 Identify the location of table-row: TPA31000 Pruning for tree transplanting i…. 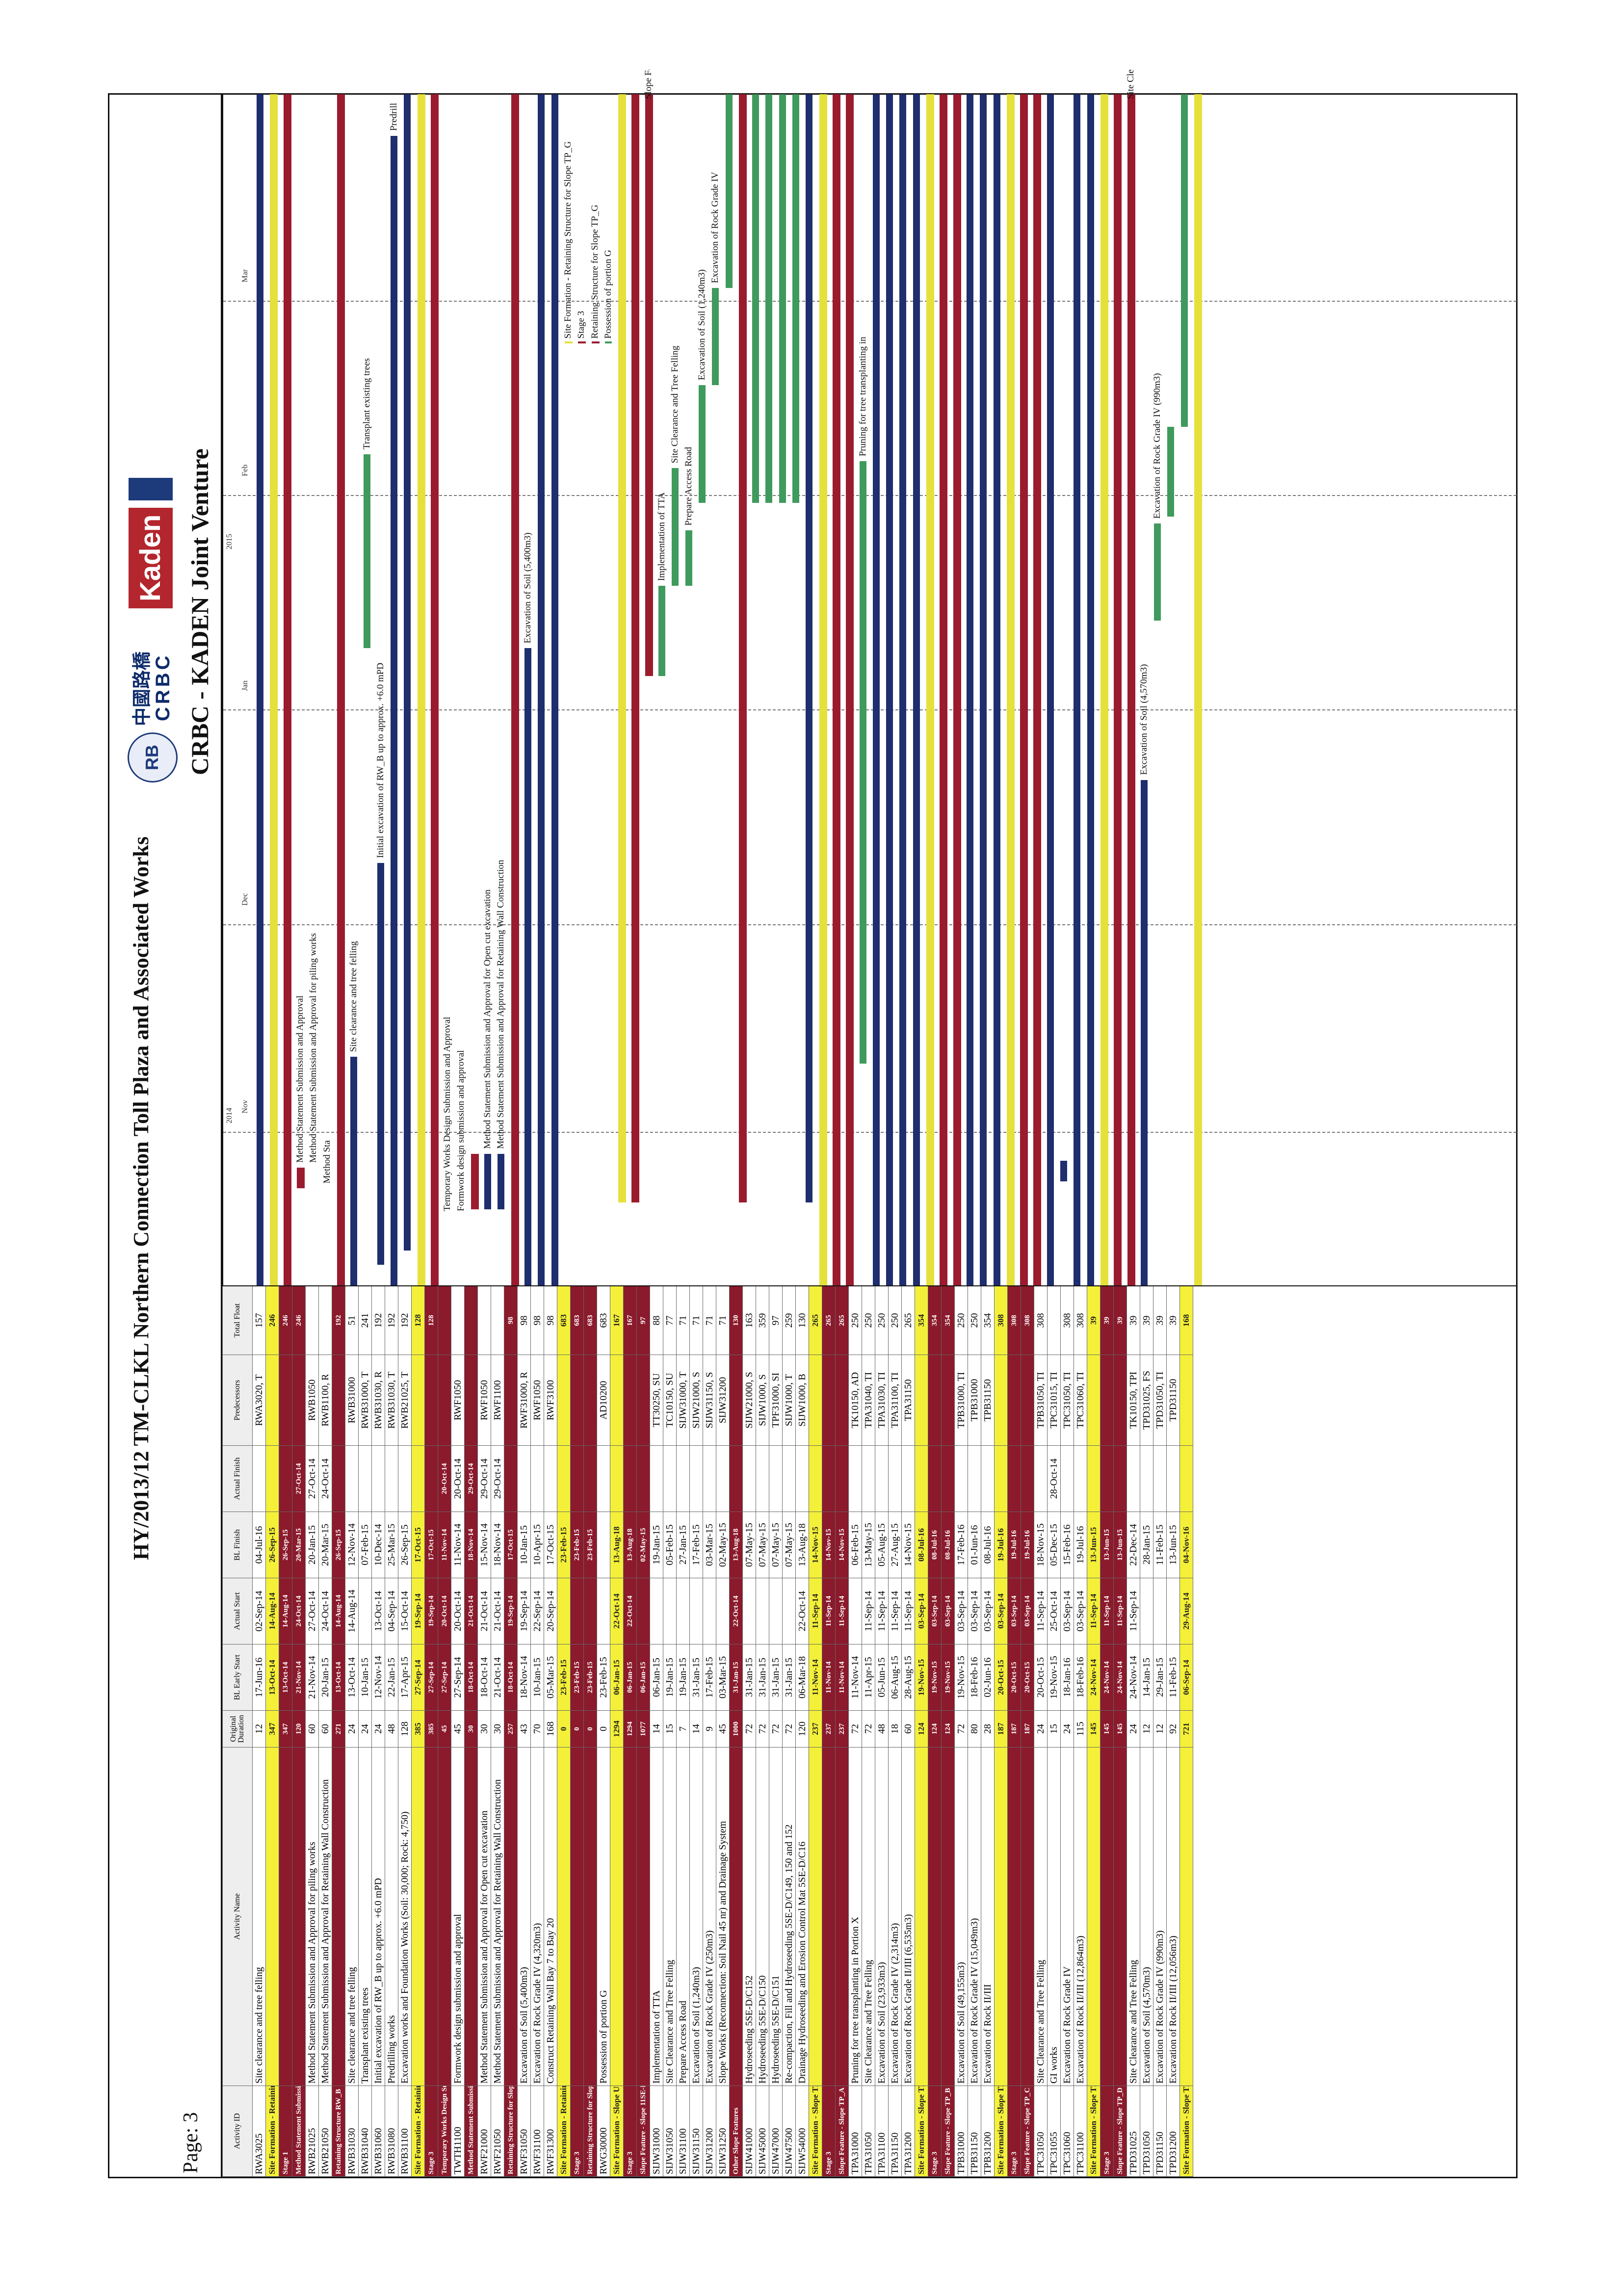
(855, 1731).